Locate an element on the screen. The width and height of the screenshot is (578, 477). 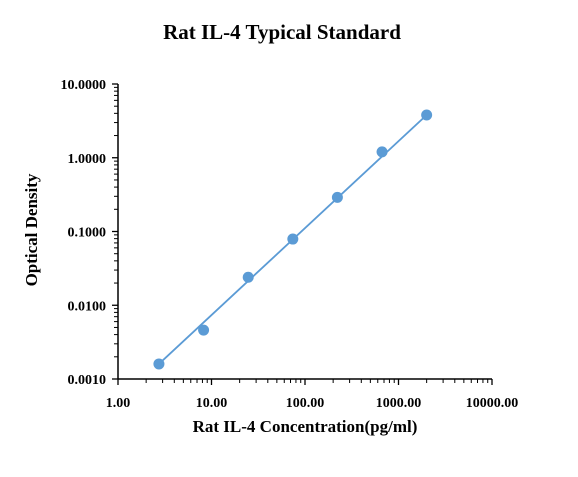
y-tick-label: 0.0010 is located at coordinates (87, 380).